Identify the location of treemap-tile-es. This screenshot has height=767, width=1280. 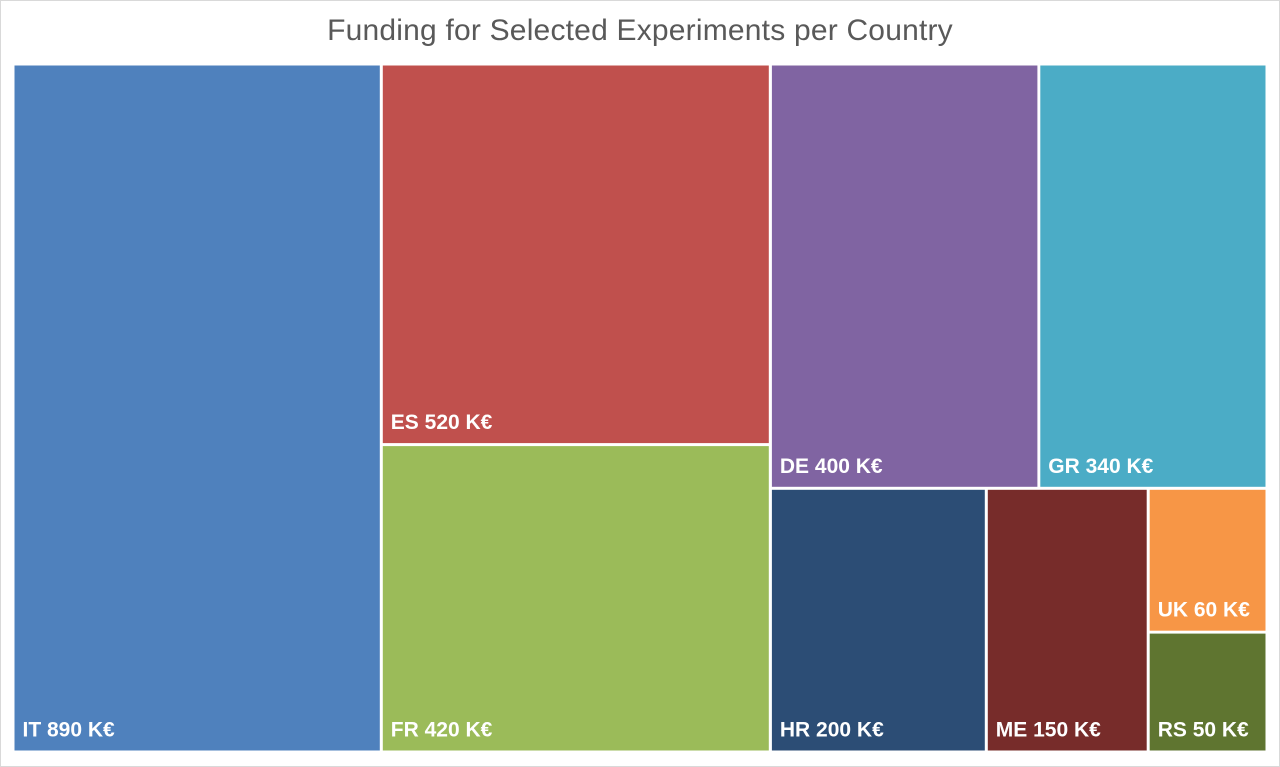
(575, 254).